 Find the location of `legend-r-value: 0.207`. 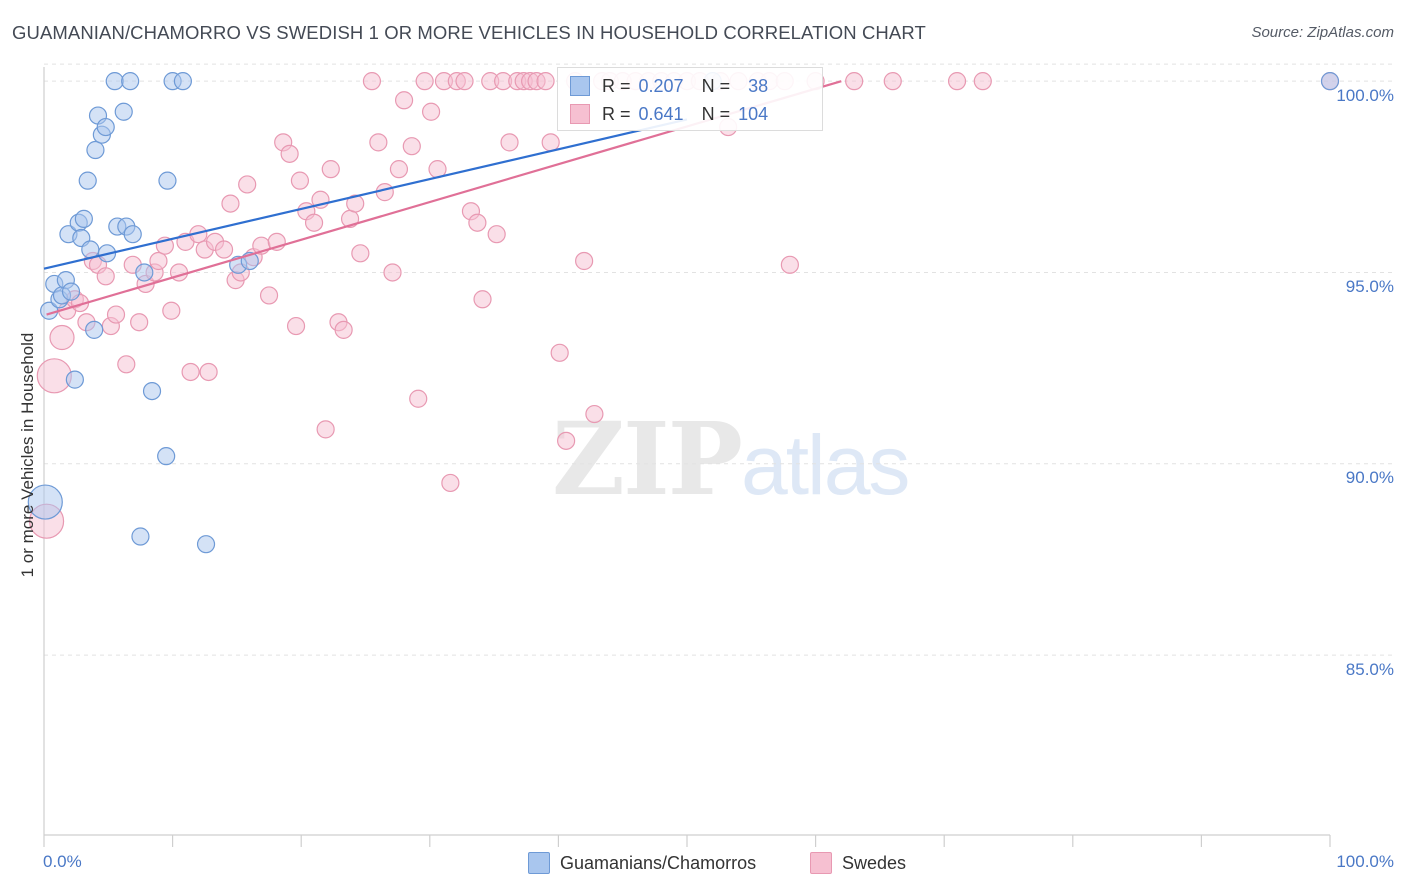

legend-r-value: 0.207 is located at coordinates (661, 85).